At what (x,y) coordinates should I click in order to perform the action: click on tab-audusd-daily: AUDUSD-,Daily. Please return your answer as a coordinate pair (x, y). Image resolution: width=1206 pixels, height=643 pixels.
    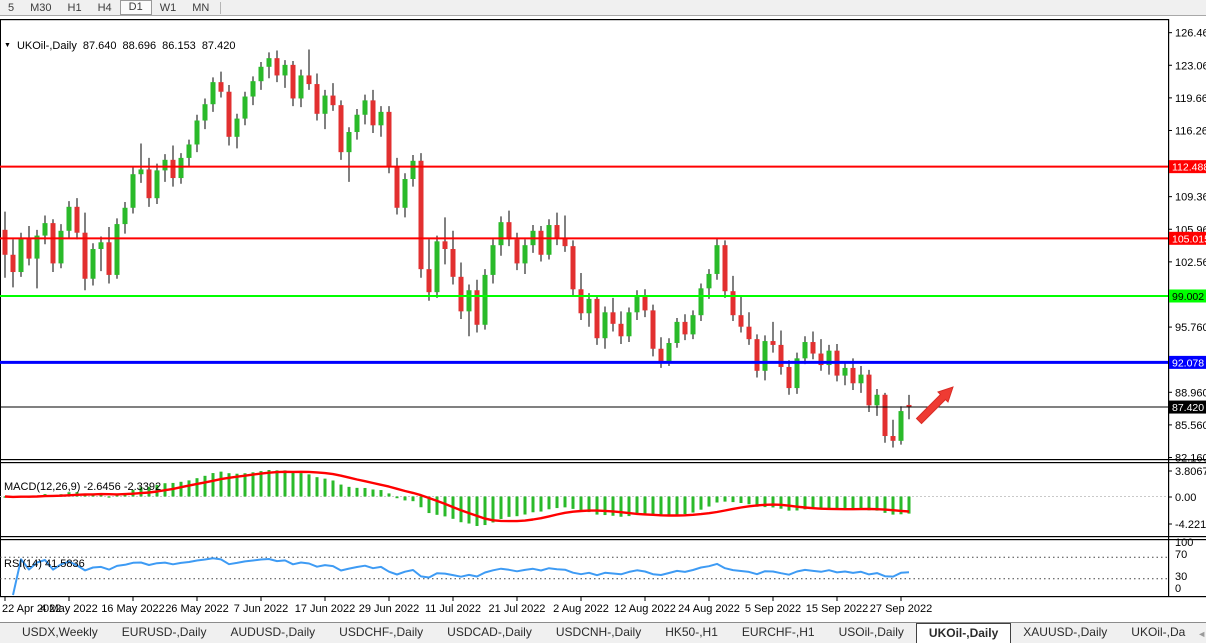
    Looking at the image, I should click on (273, 632).